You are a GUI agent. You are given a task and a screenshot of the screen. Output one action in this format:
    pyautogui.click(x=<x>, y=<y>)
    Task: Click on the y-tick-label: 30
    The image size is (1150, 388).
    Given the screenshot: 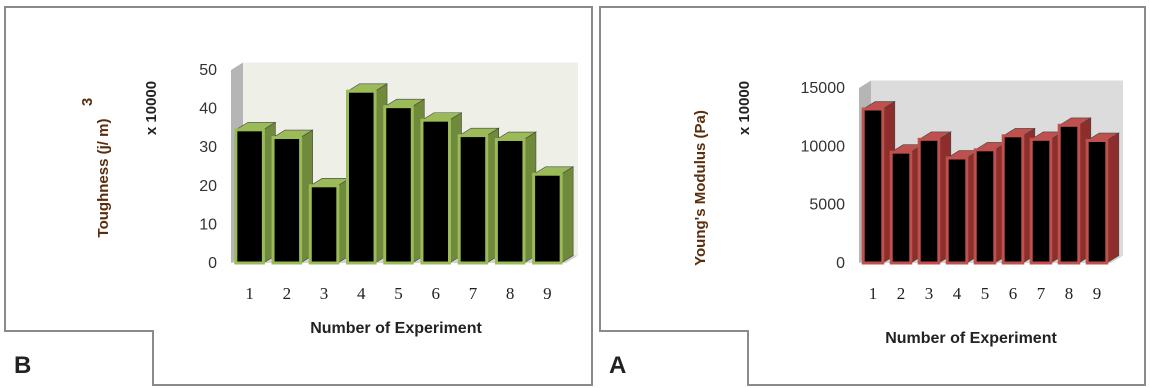 What is the action you would take?
    pyautogui.click(x=208, y=147)
    